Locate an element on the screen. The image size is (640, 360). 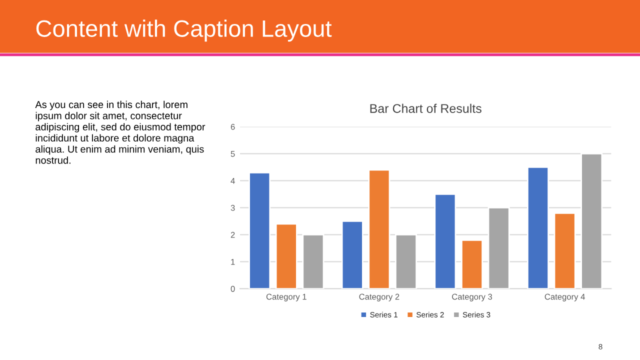
x-tick-label: Category 2 is located at coordinates (379, 298).